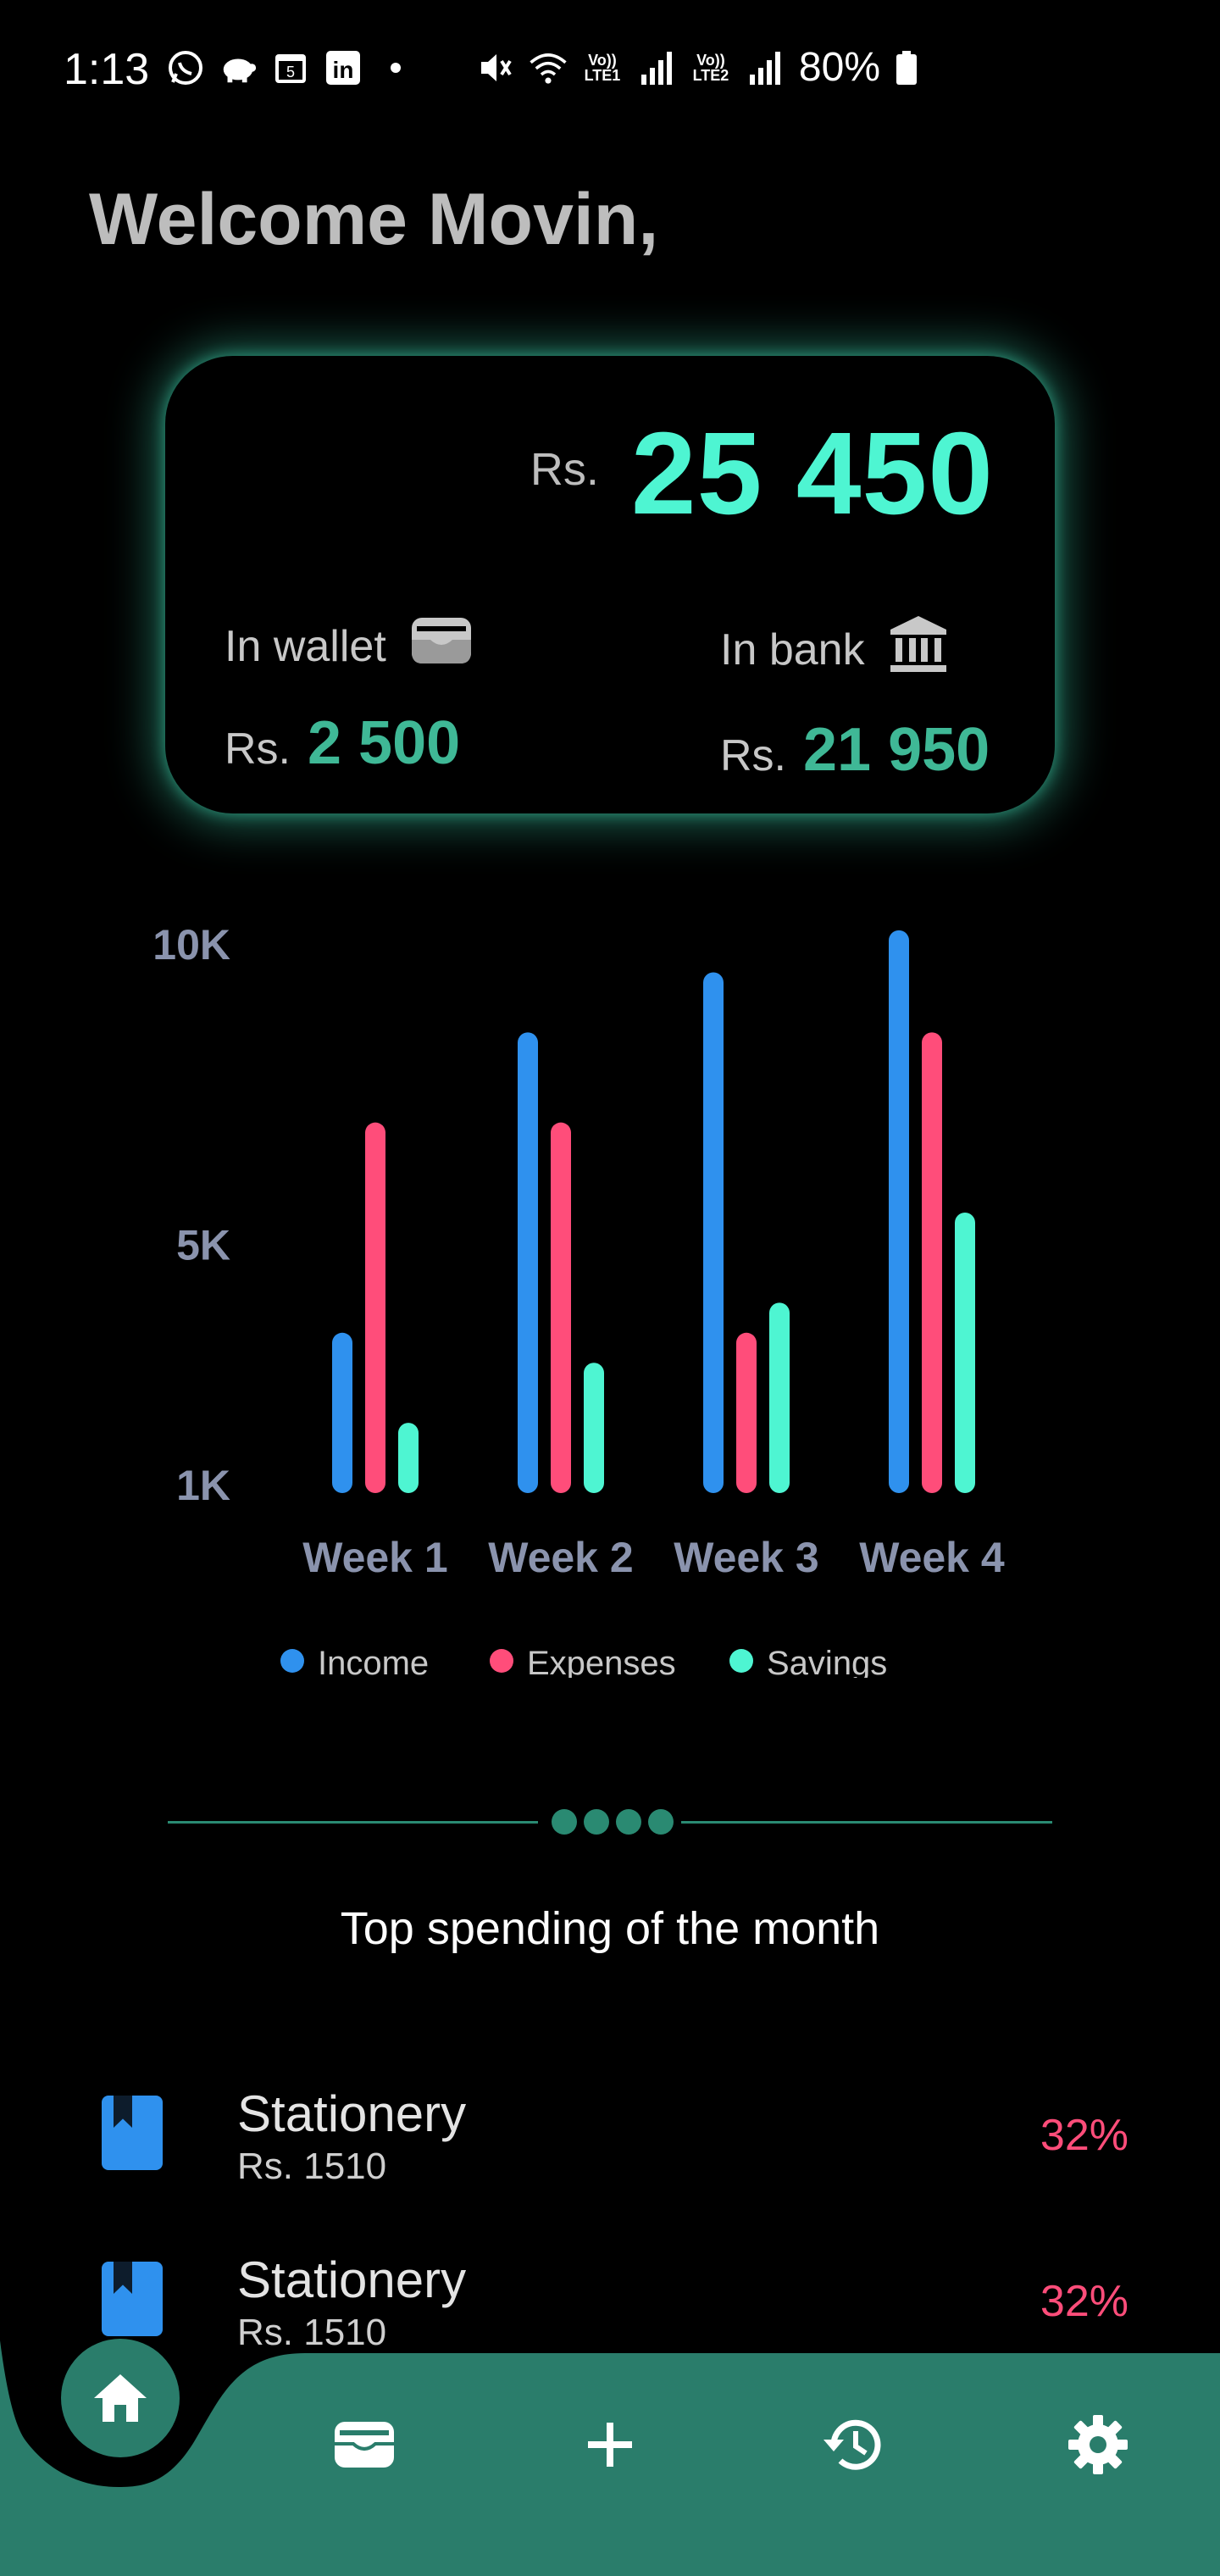 Image resolution: width=1220 pixels, height=2576 pixels. I want to click on legend-label: Expenses, so click(601, 1661).